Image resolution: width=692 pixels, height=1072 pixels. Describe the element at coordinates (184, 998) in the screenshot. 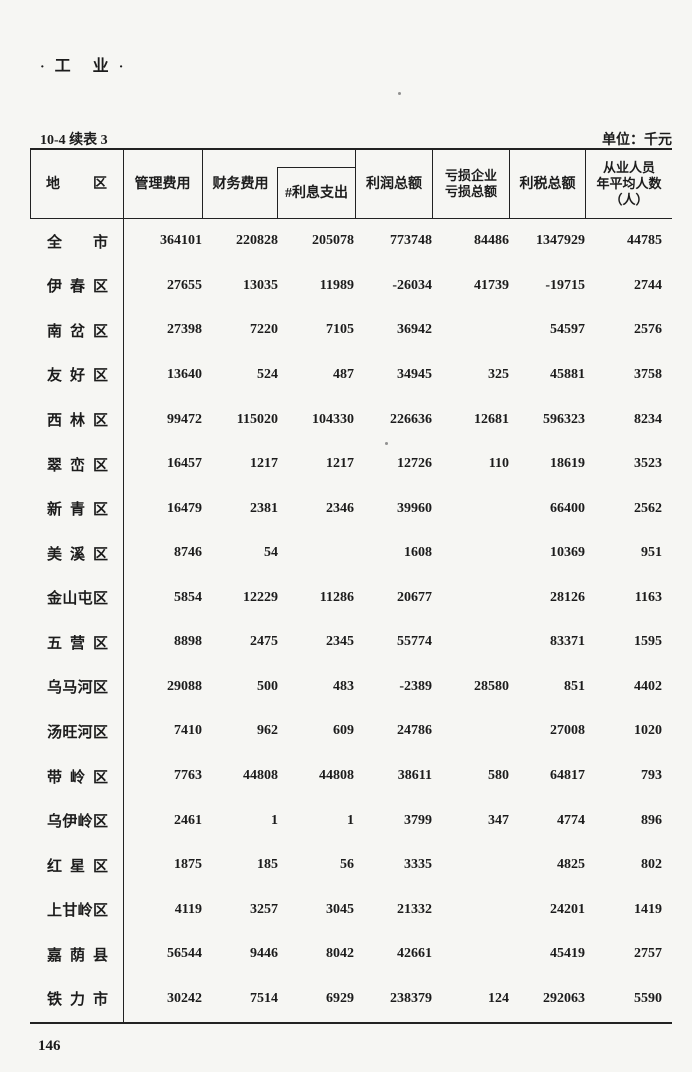

I see `value-cell: 30242` at that location.